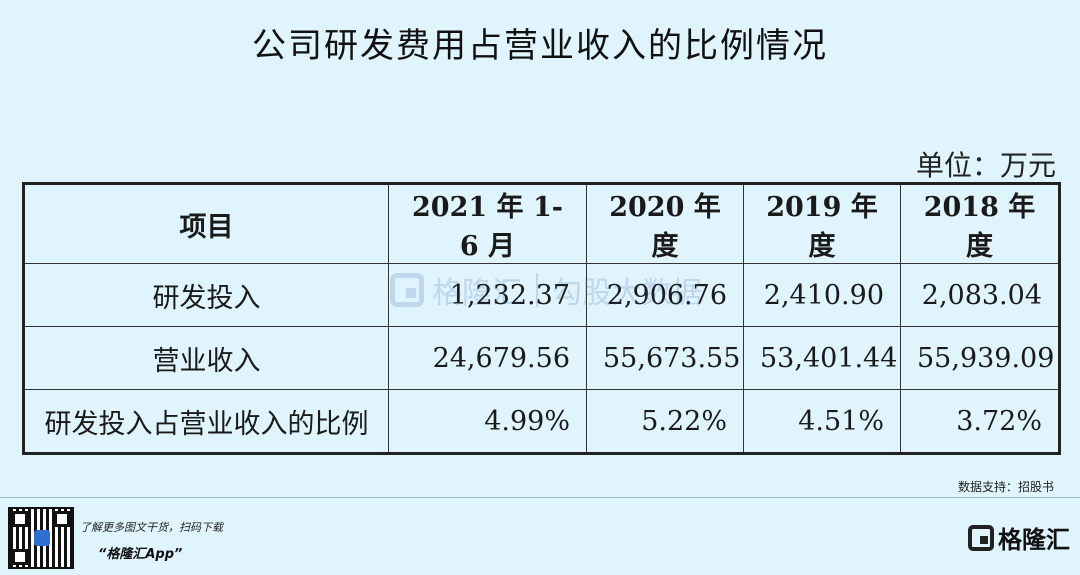  Describe the element at coordinates (665, 223) in the screenshot. I see `header-cell-2020: 2020 年度` at that location.